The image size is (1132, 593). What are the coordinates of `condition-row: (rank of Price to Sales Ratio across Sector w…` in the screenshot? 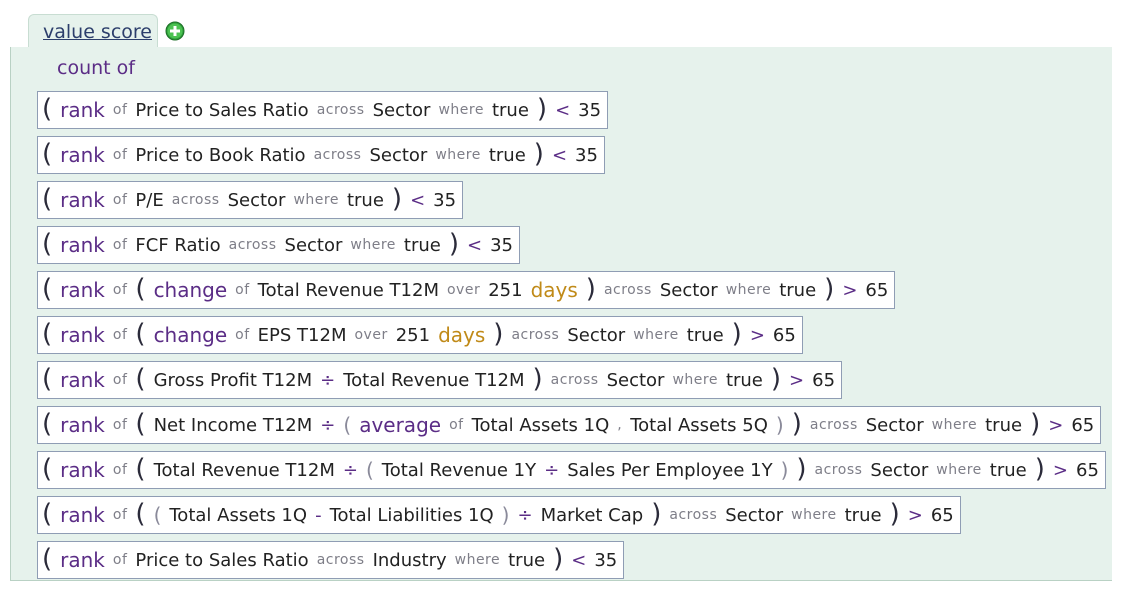 It's located at (323, 110).